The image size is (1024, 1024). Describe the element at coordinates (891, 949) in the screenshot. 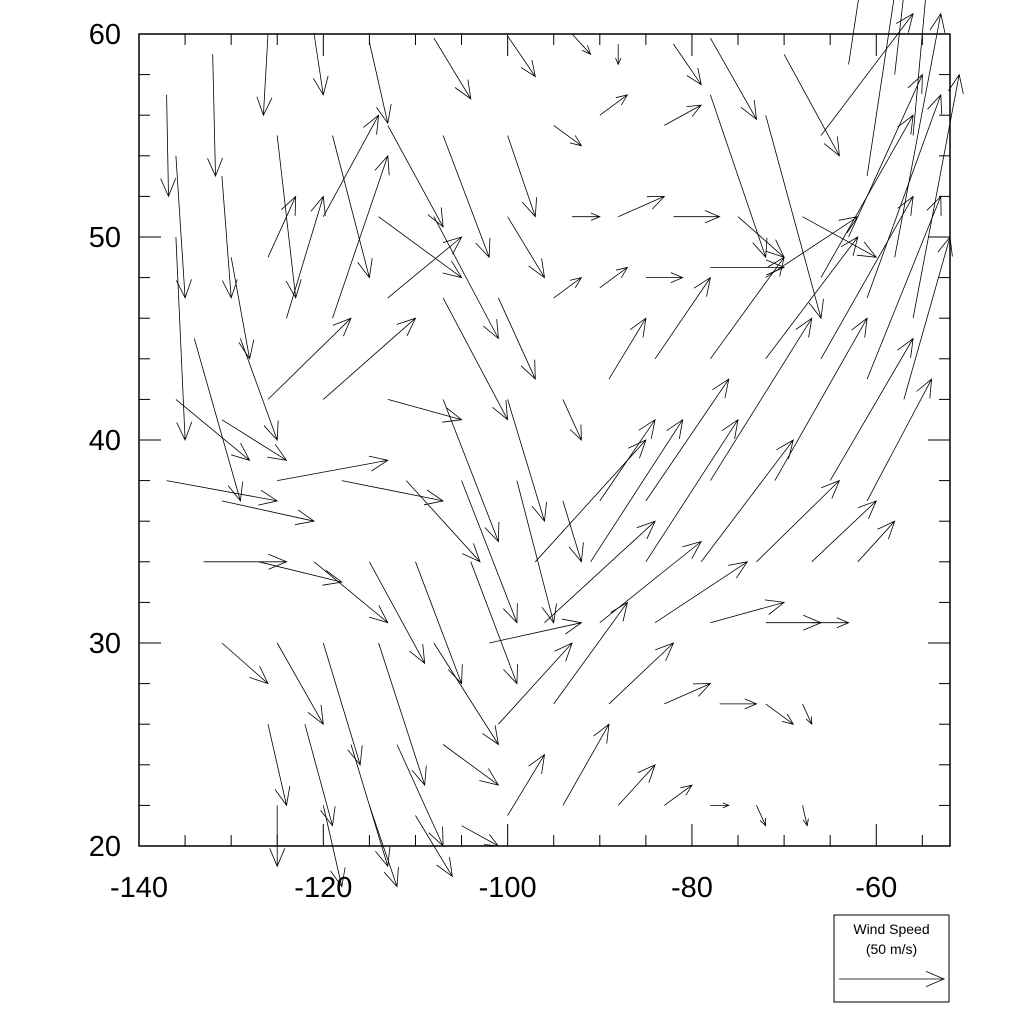

I see `legend-reference-speed: (50 m/s)` at that location.